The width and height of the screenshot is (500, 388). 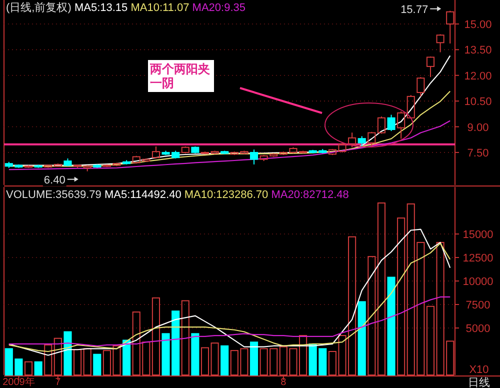 What do you see at coordinates (310, 195) in the screenshot?
I see `text: MA20:82712.48` at bounding box center [310, 195].